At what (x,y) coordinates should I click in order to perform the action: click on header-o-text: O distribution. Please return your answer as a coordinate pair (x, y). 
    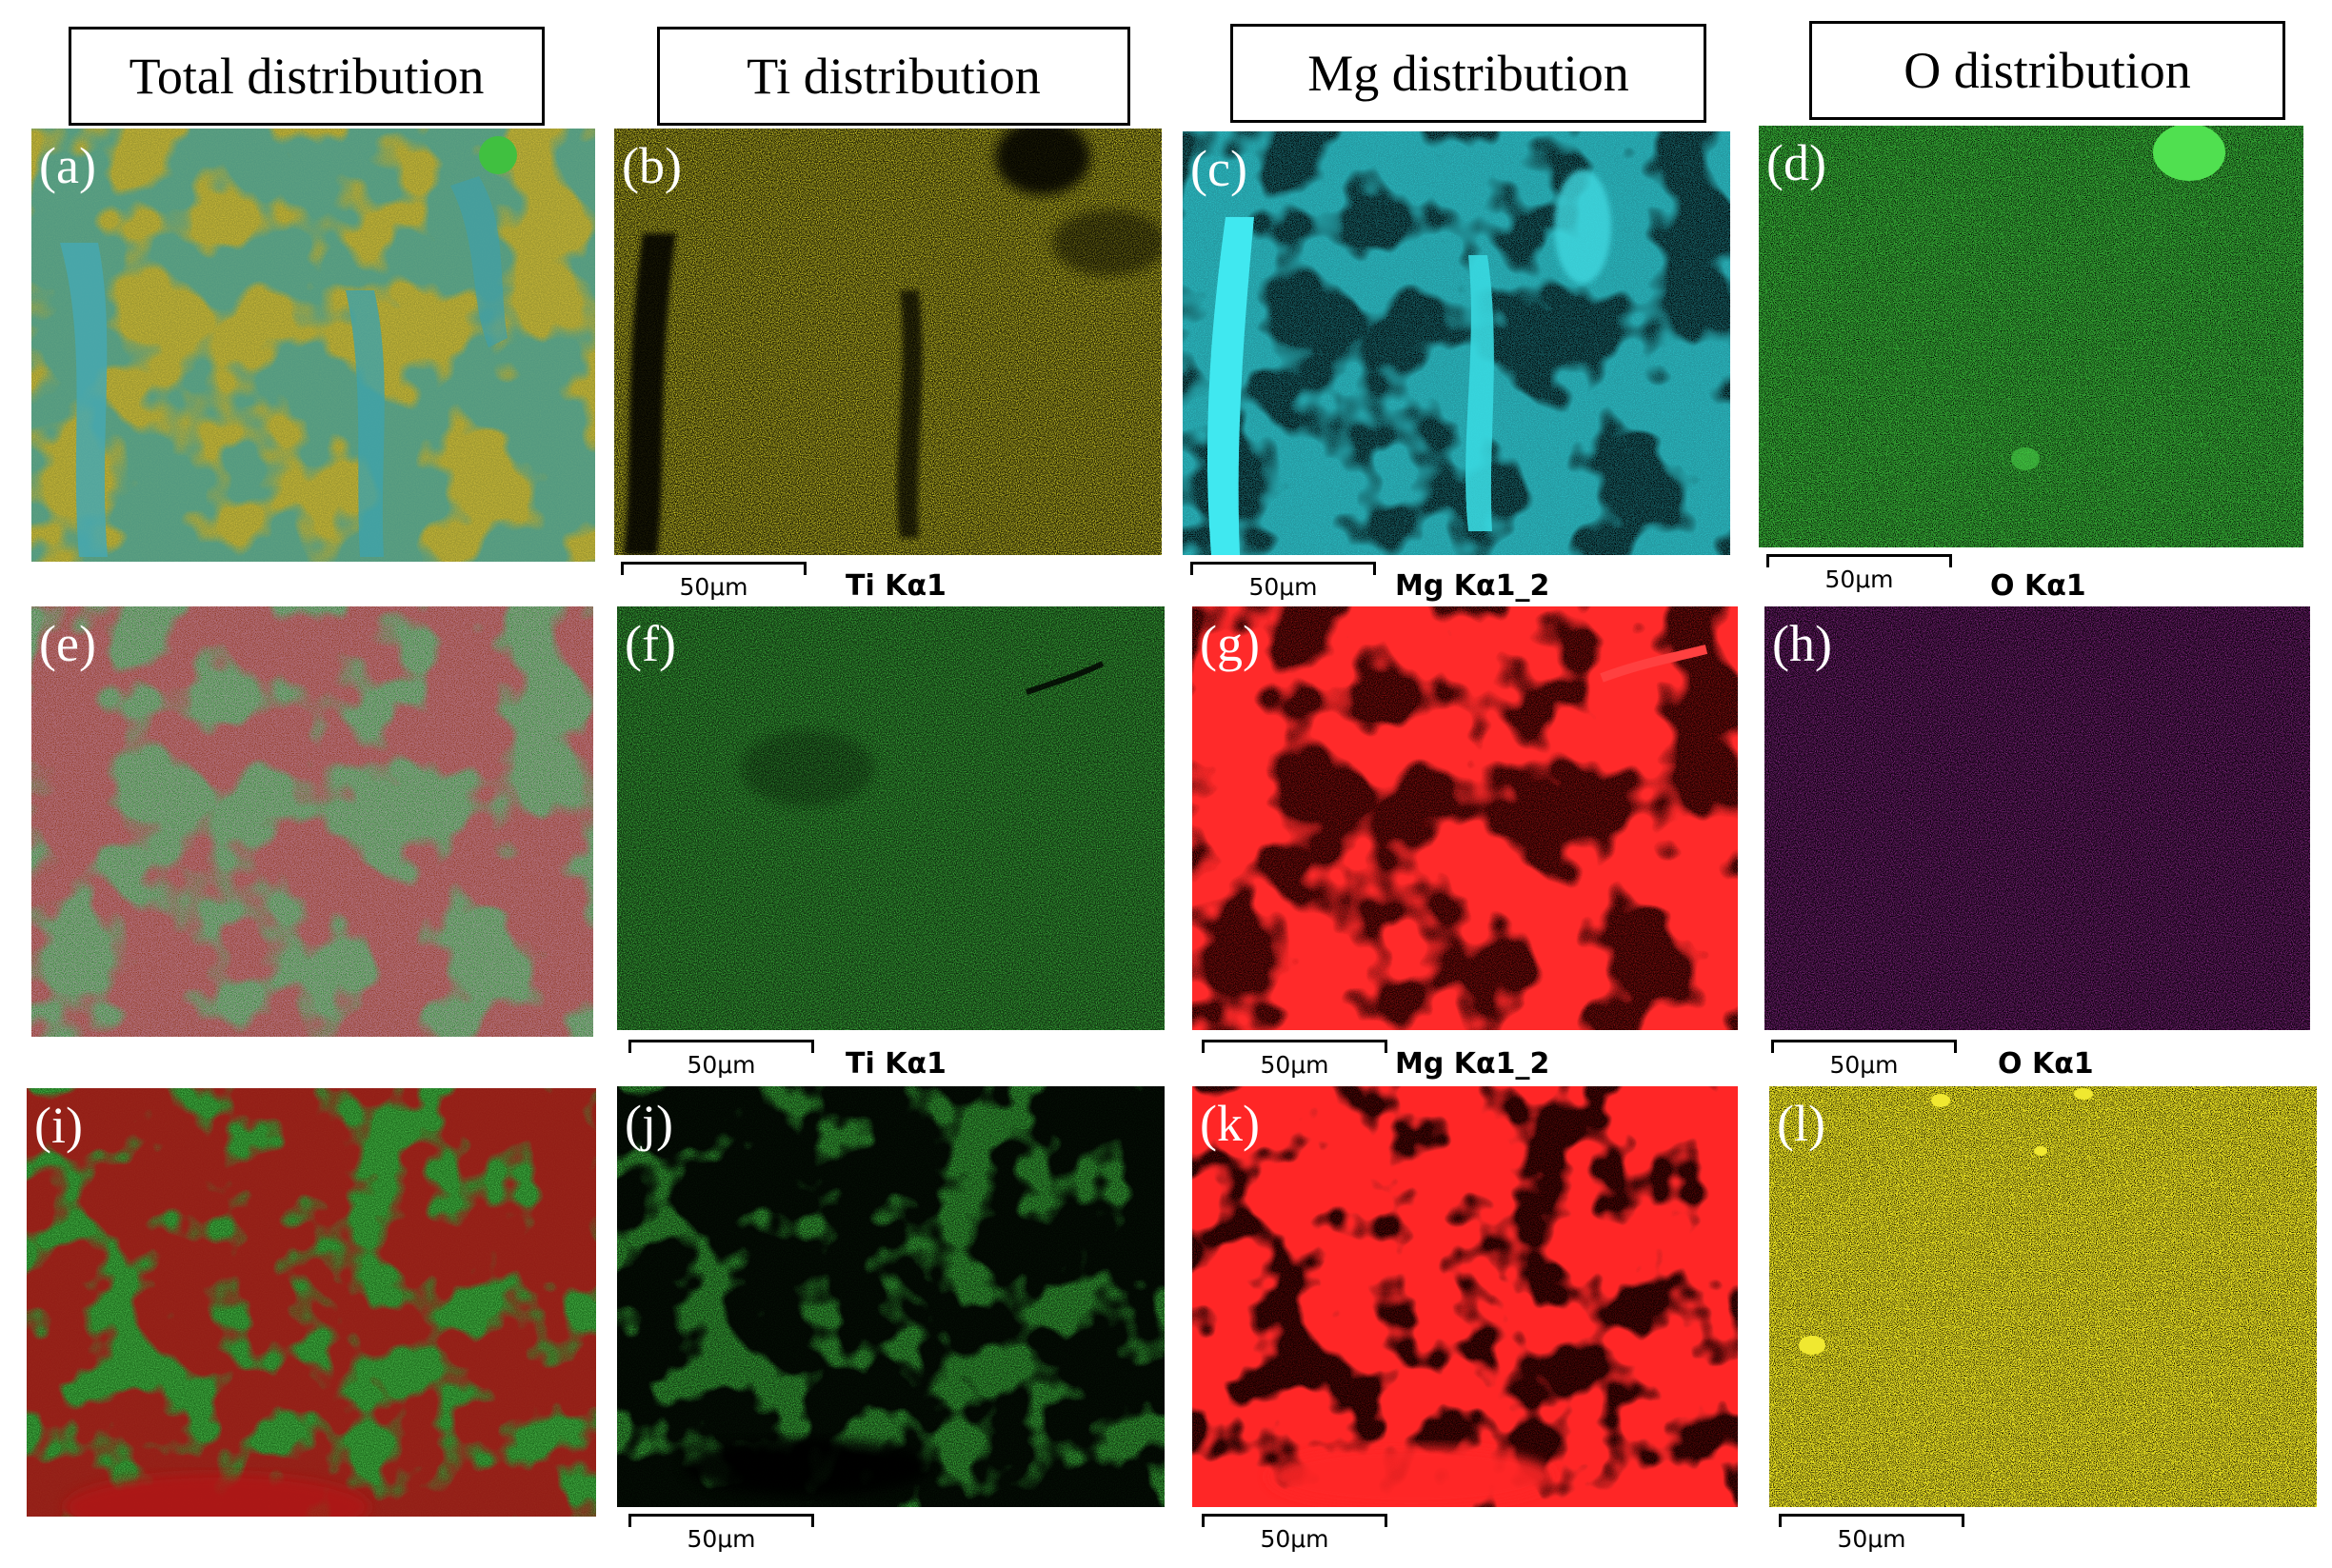
    Looking at the image, I should click on (2047, 71).